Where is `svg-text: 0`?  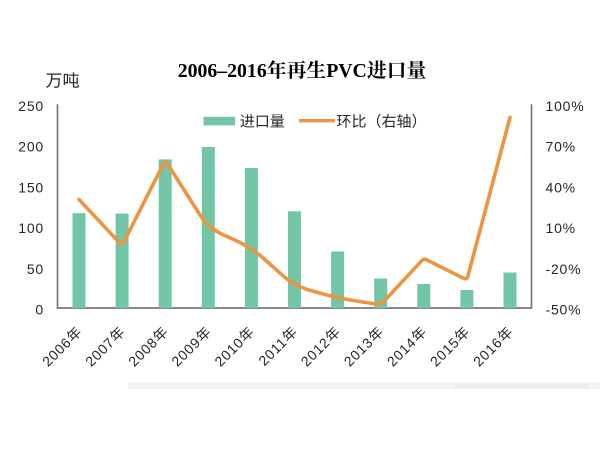
svg-text: 0 is located at coordinates (39, 310).